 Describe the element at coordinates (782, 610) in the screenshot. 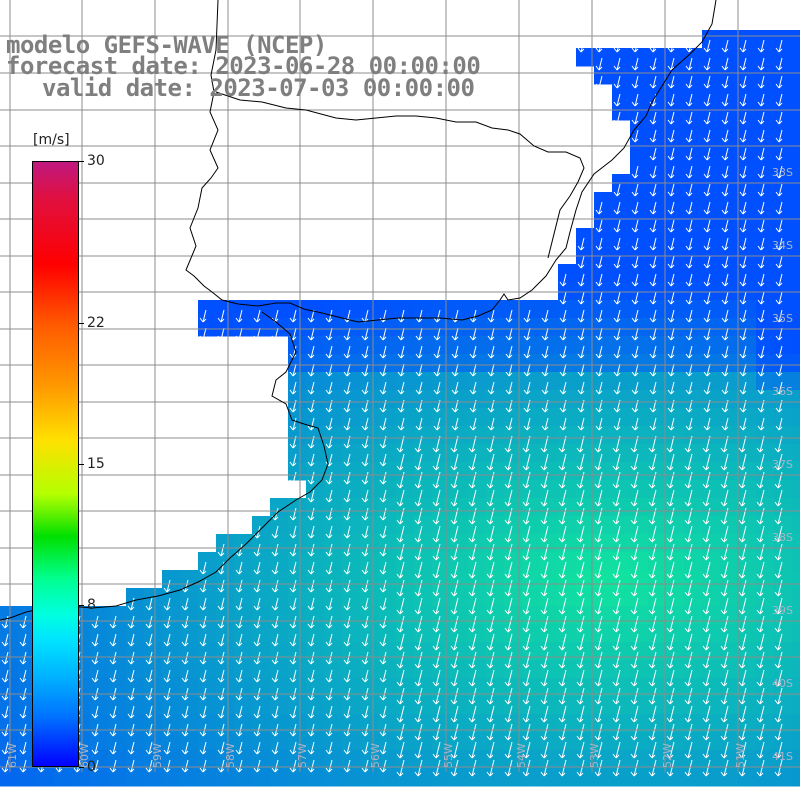

I see `latitude-label: 39S` at that location.